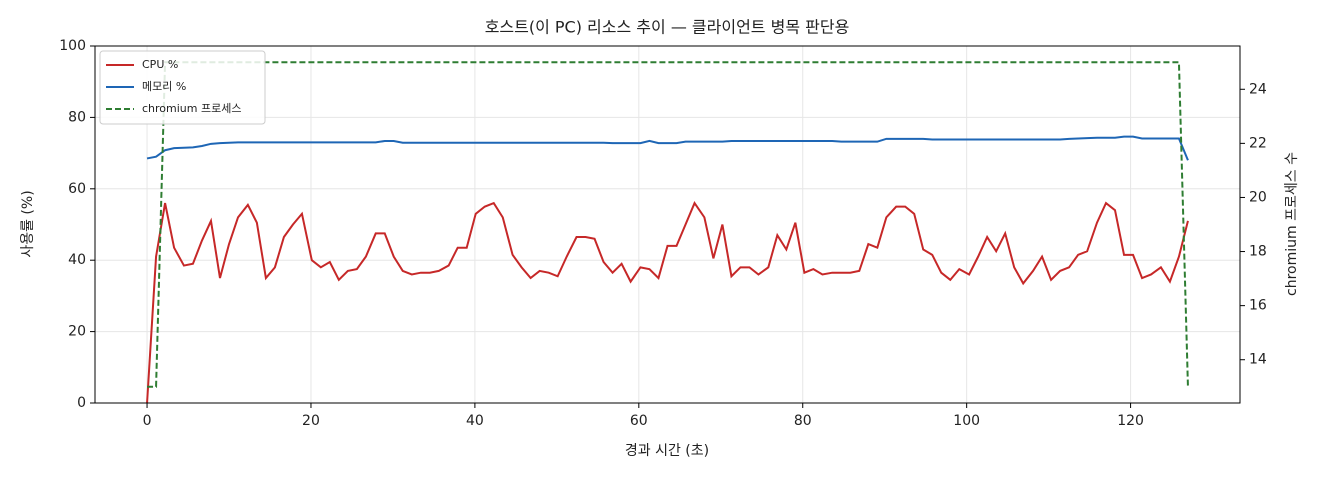 The image size is (1320, 480). Describe the element at coordinates (72, 46) in the screenshot. I see `y-tick-label: 100` at that location.